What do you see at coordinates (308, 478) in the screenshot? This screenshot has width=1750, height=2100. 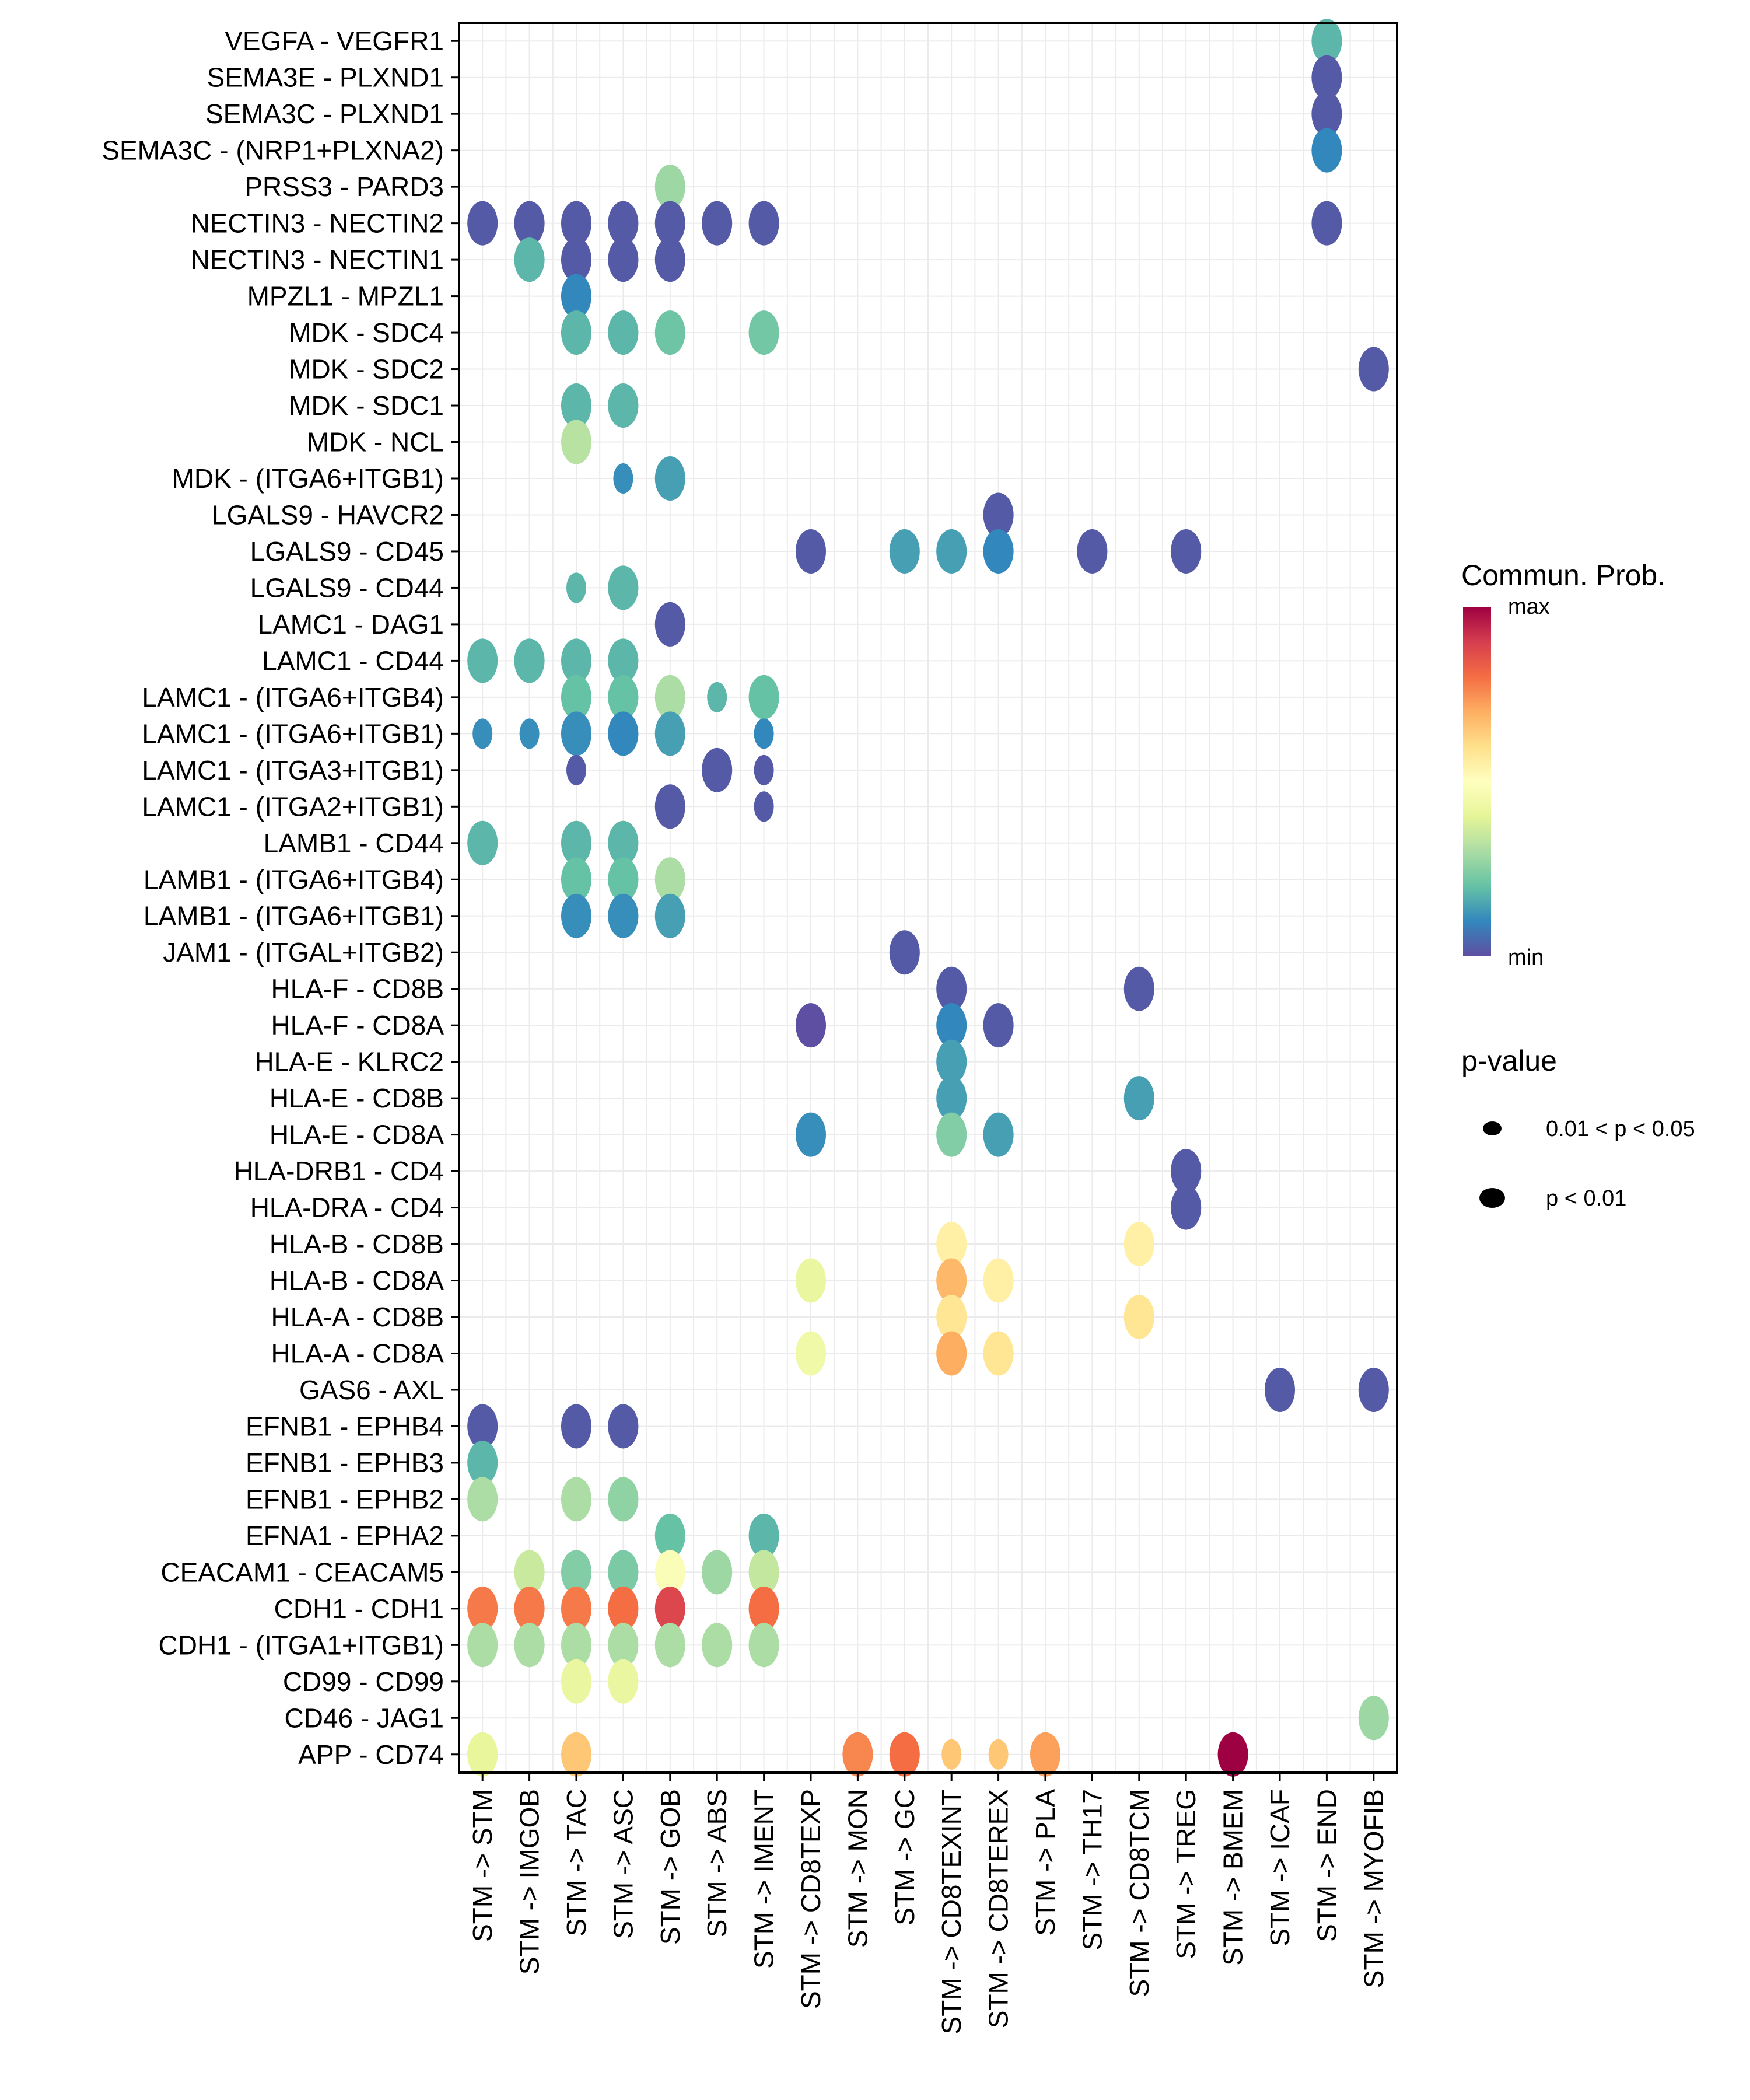 I see `y-tick-label: MDK - (ITGA6+ITGB1)` at bounding box center [308, 478].